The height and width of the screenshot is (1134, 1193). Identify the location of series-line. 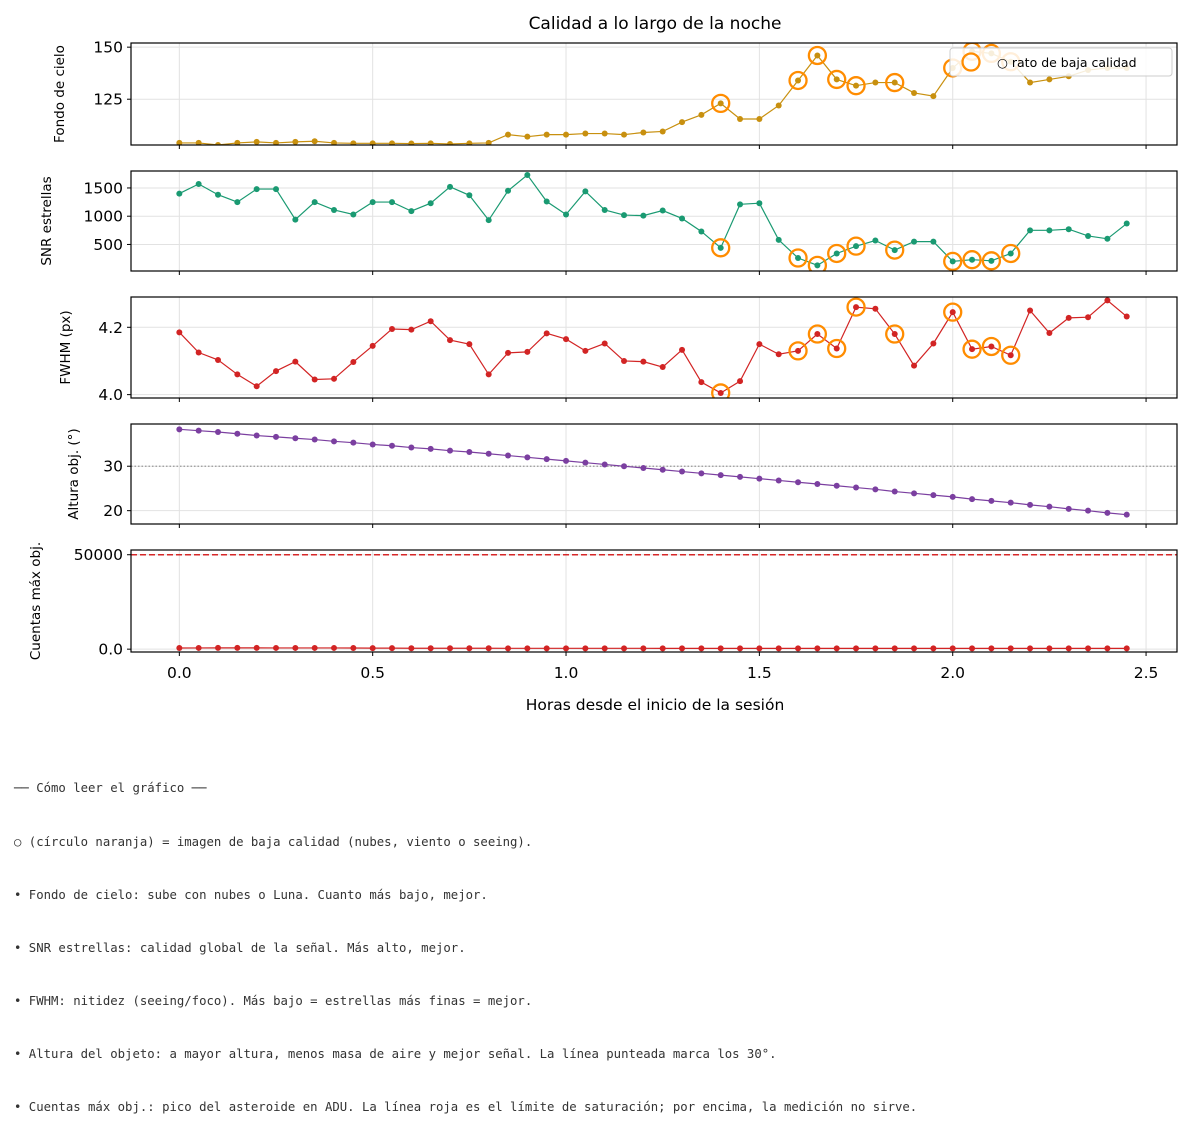
(653, 648).